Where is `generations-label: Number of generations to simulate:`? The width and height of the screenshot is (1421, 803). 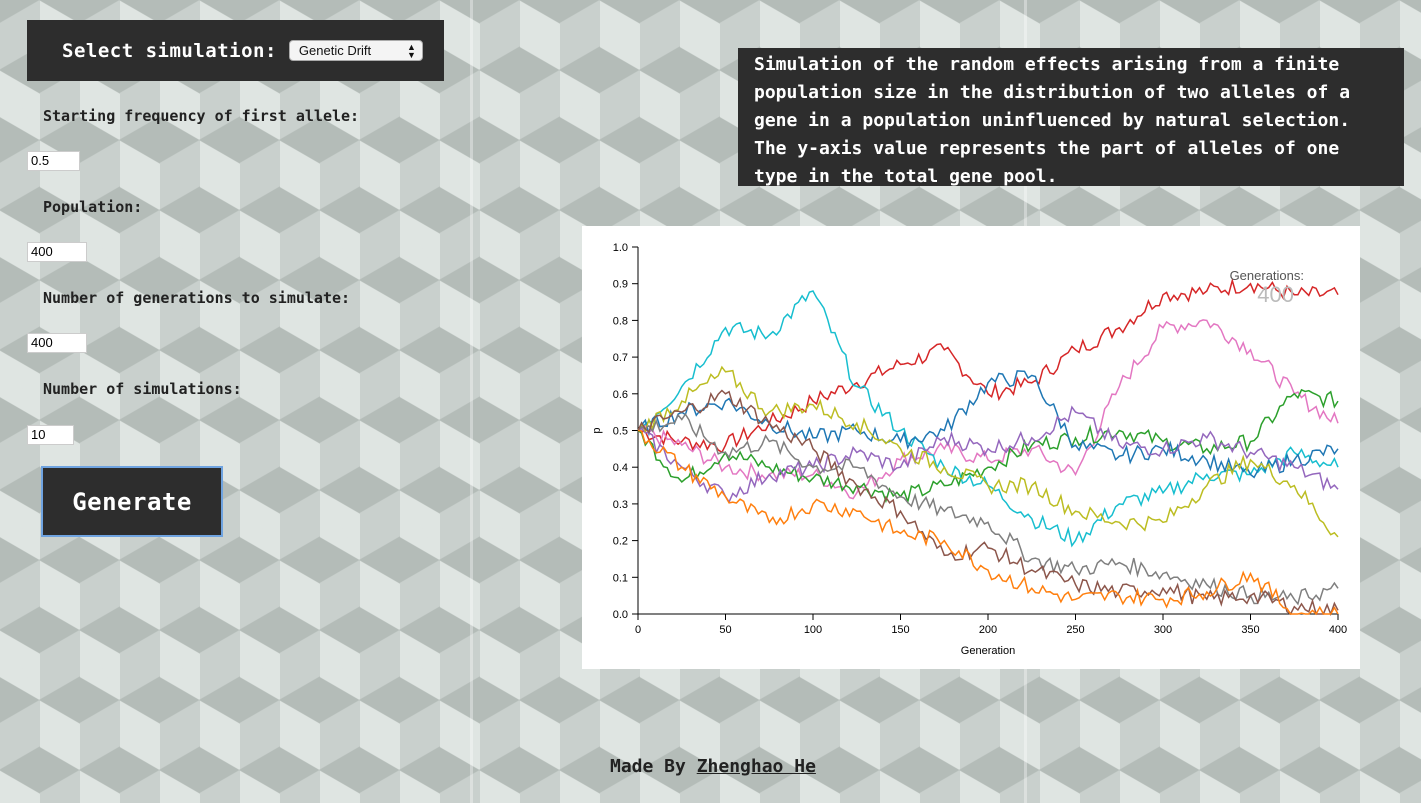
generations-label: Number of generations to simulate: is located at coordinates (197, 298).